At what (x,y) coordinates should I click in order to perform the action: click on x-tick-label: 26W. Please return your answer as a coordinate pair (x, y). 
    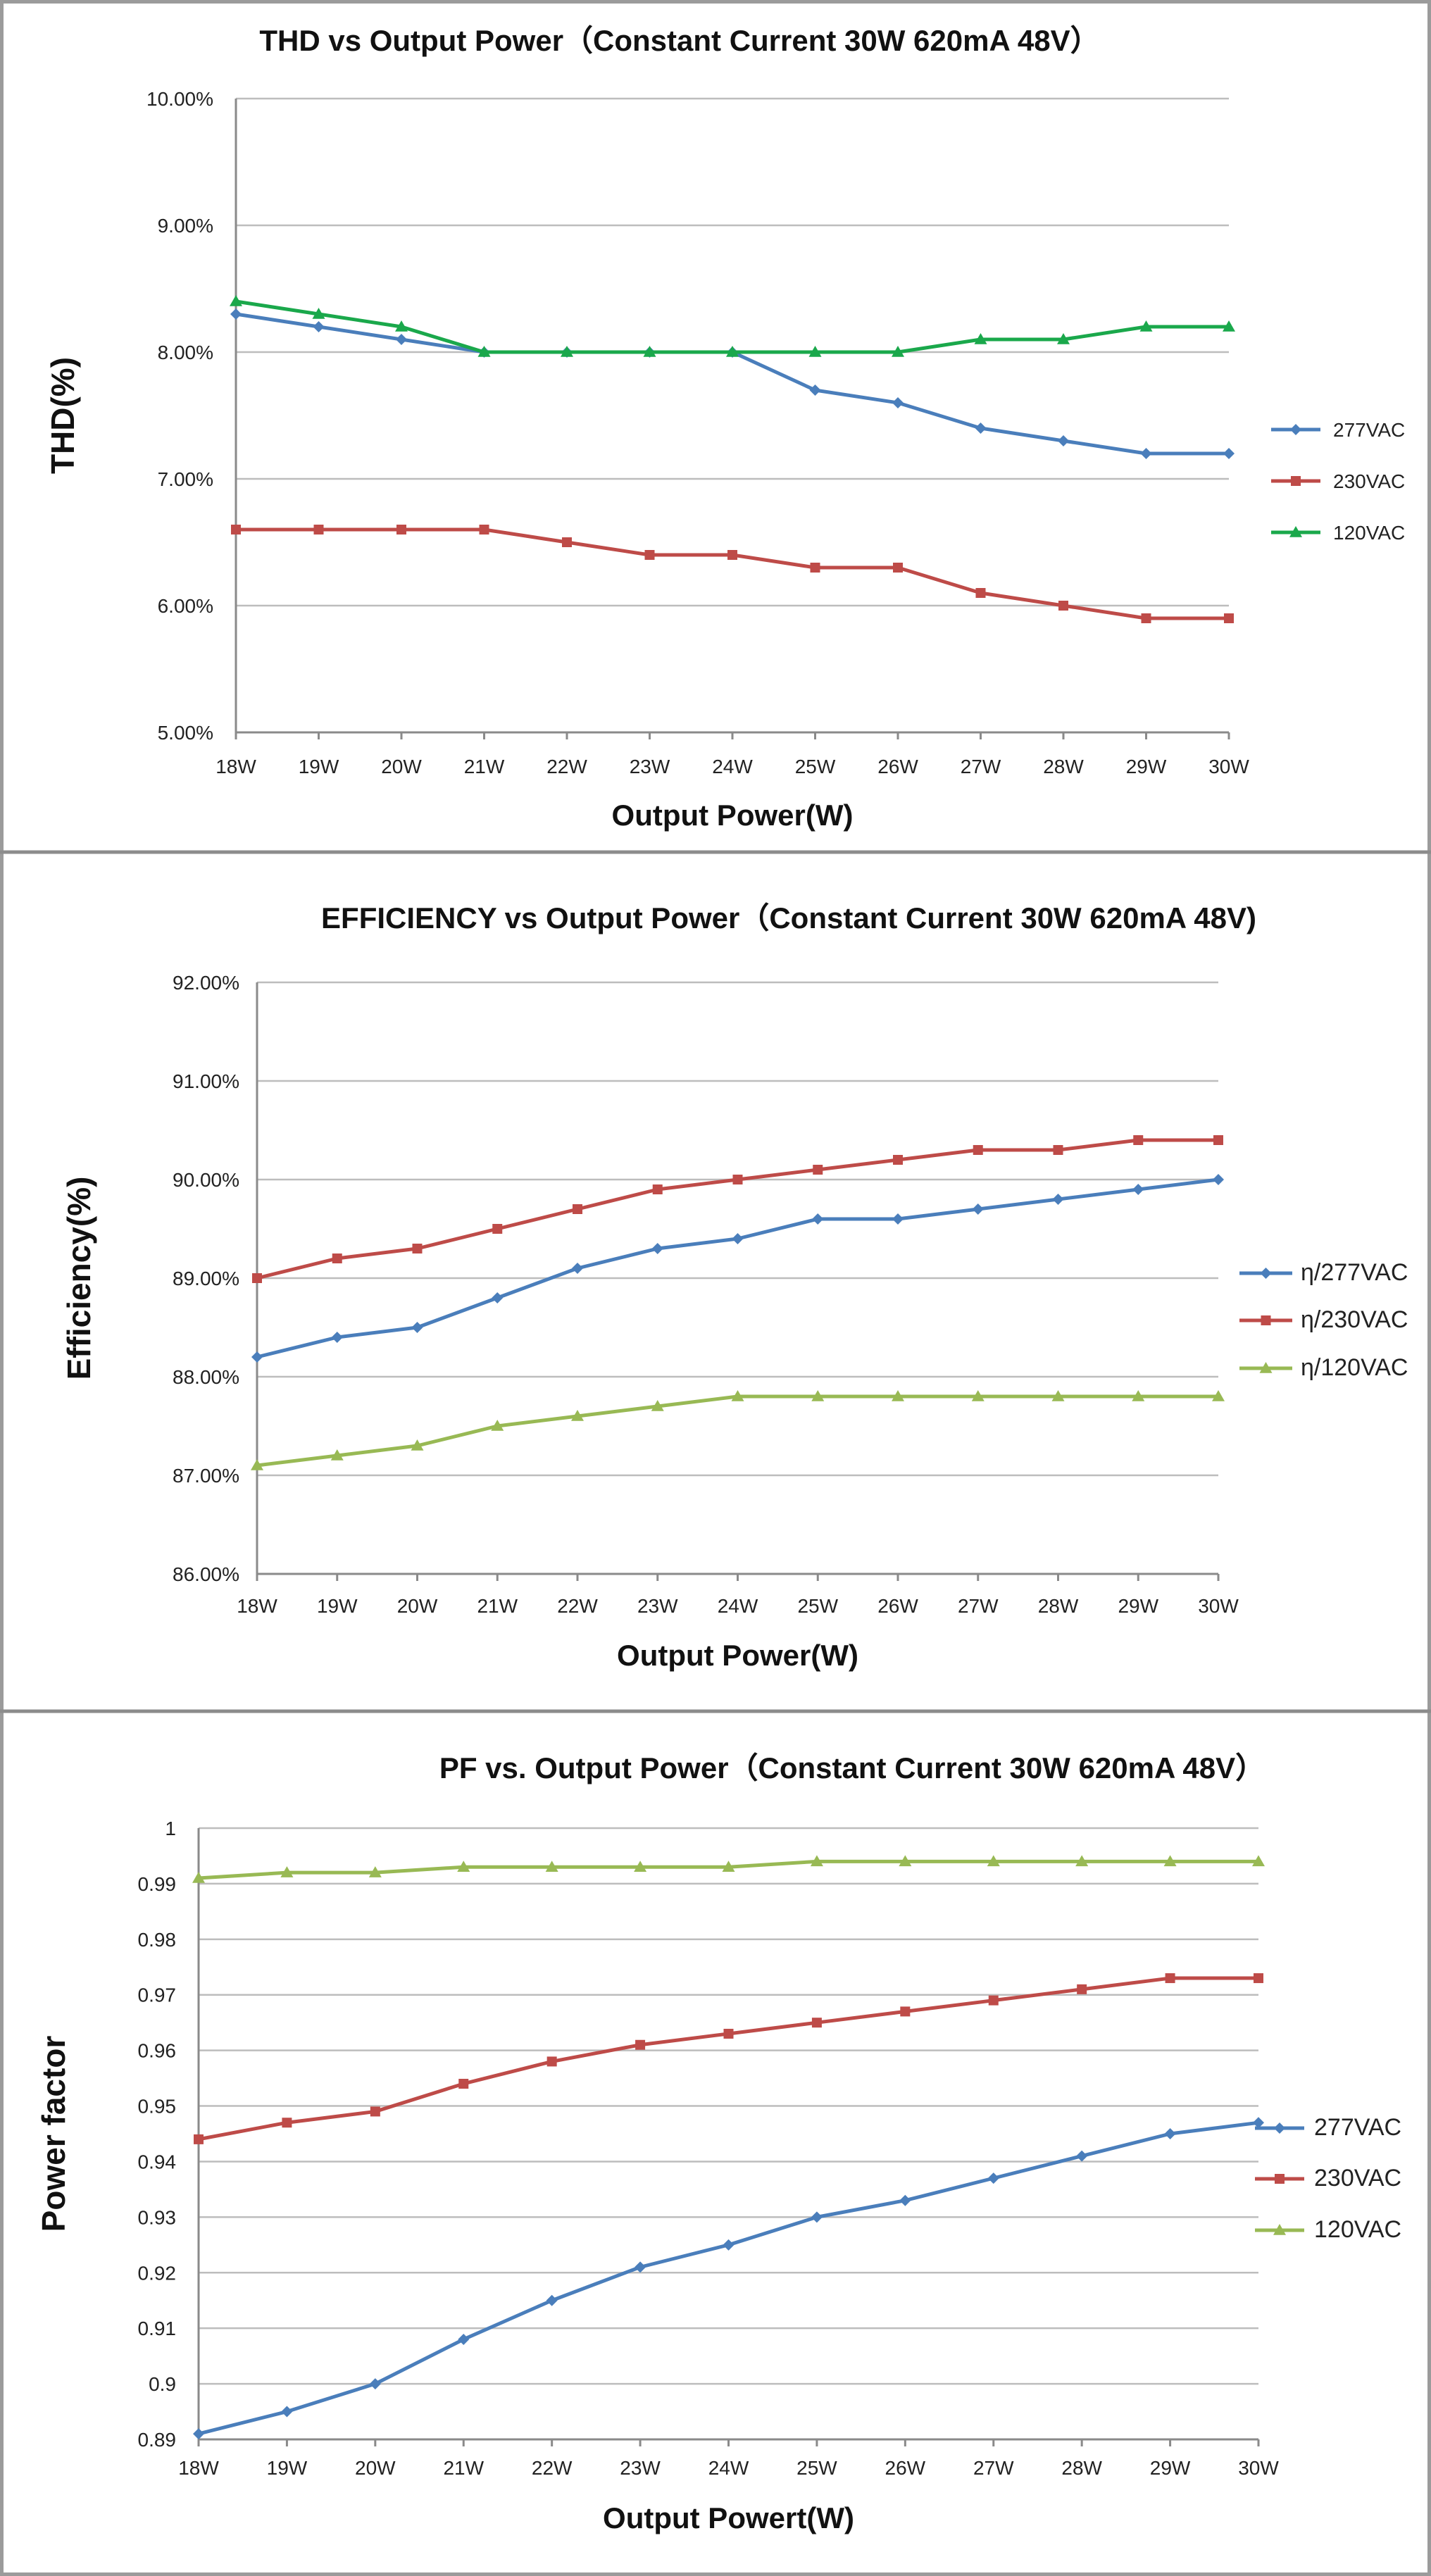
    Looking at the image, I should click on (905, 2468).